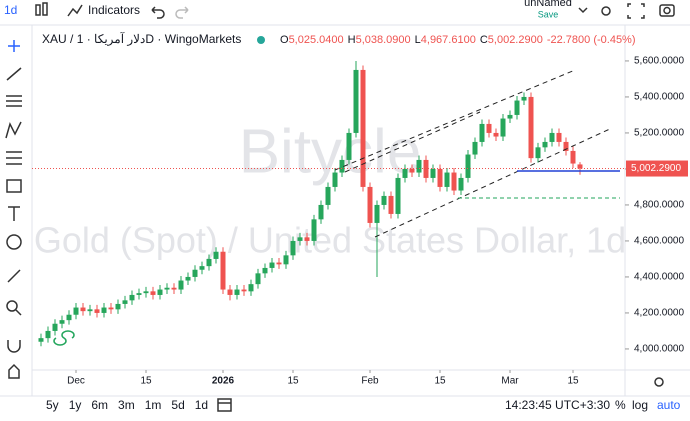 This screenshot has width=690, height=421. I want to click on ohlc-key: L, so click(418, 40).